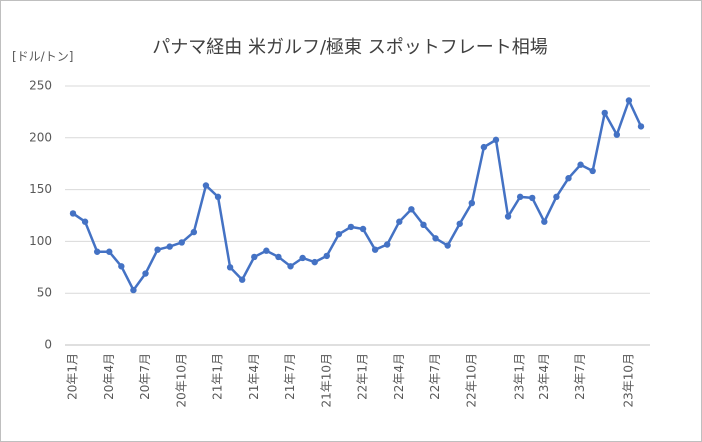  What do you see at coordinates (471, 380) in the screenshot?
I see `x-tick-label: 22年10月` at bounding box center [471, 380].